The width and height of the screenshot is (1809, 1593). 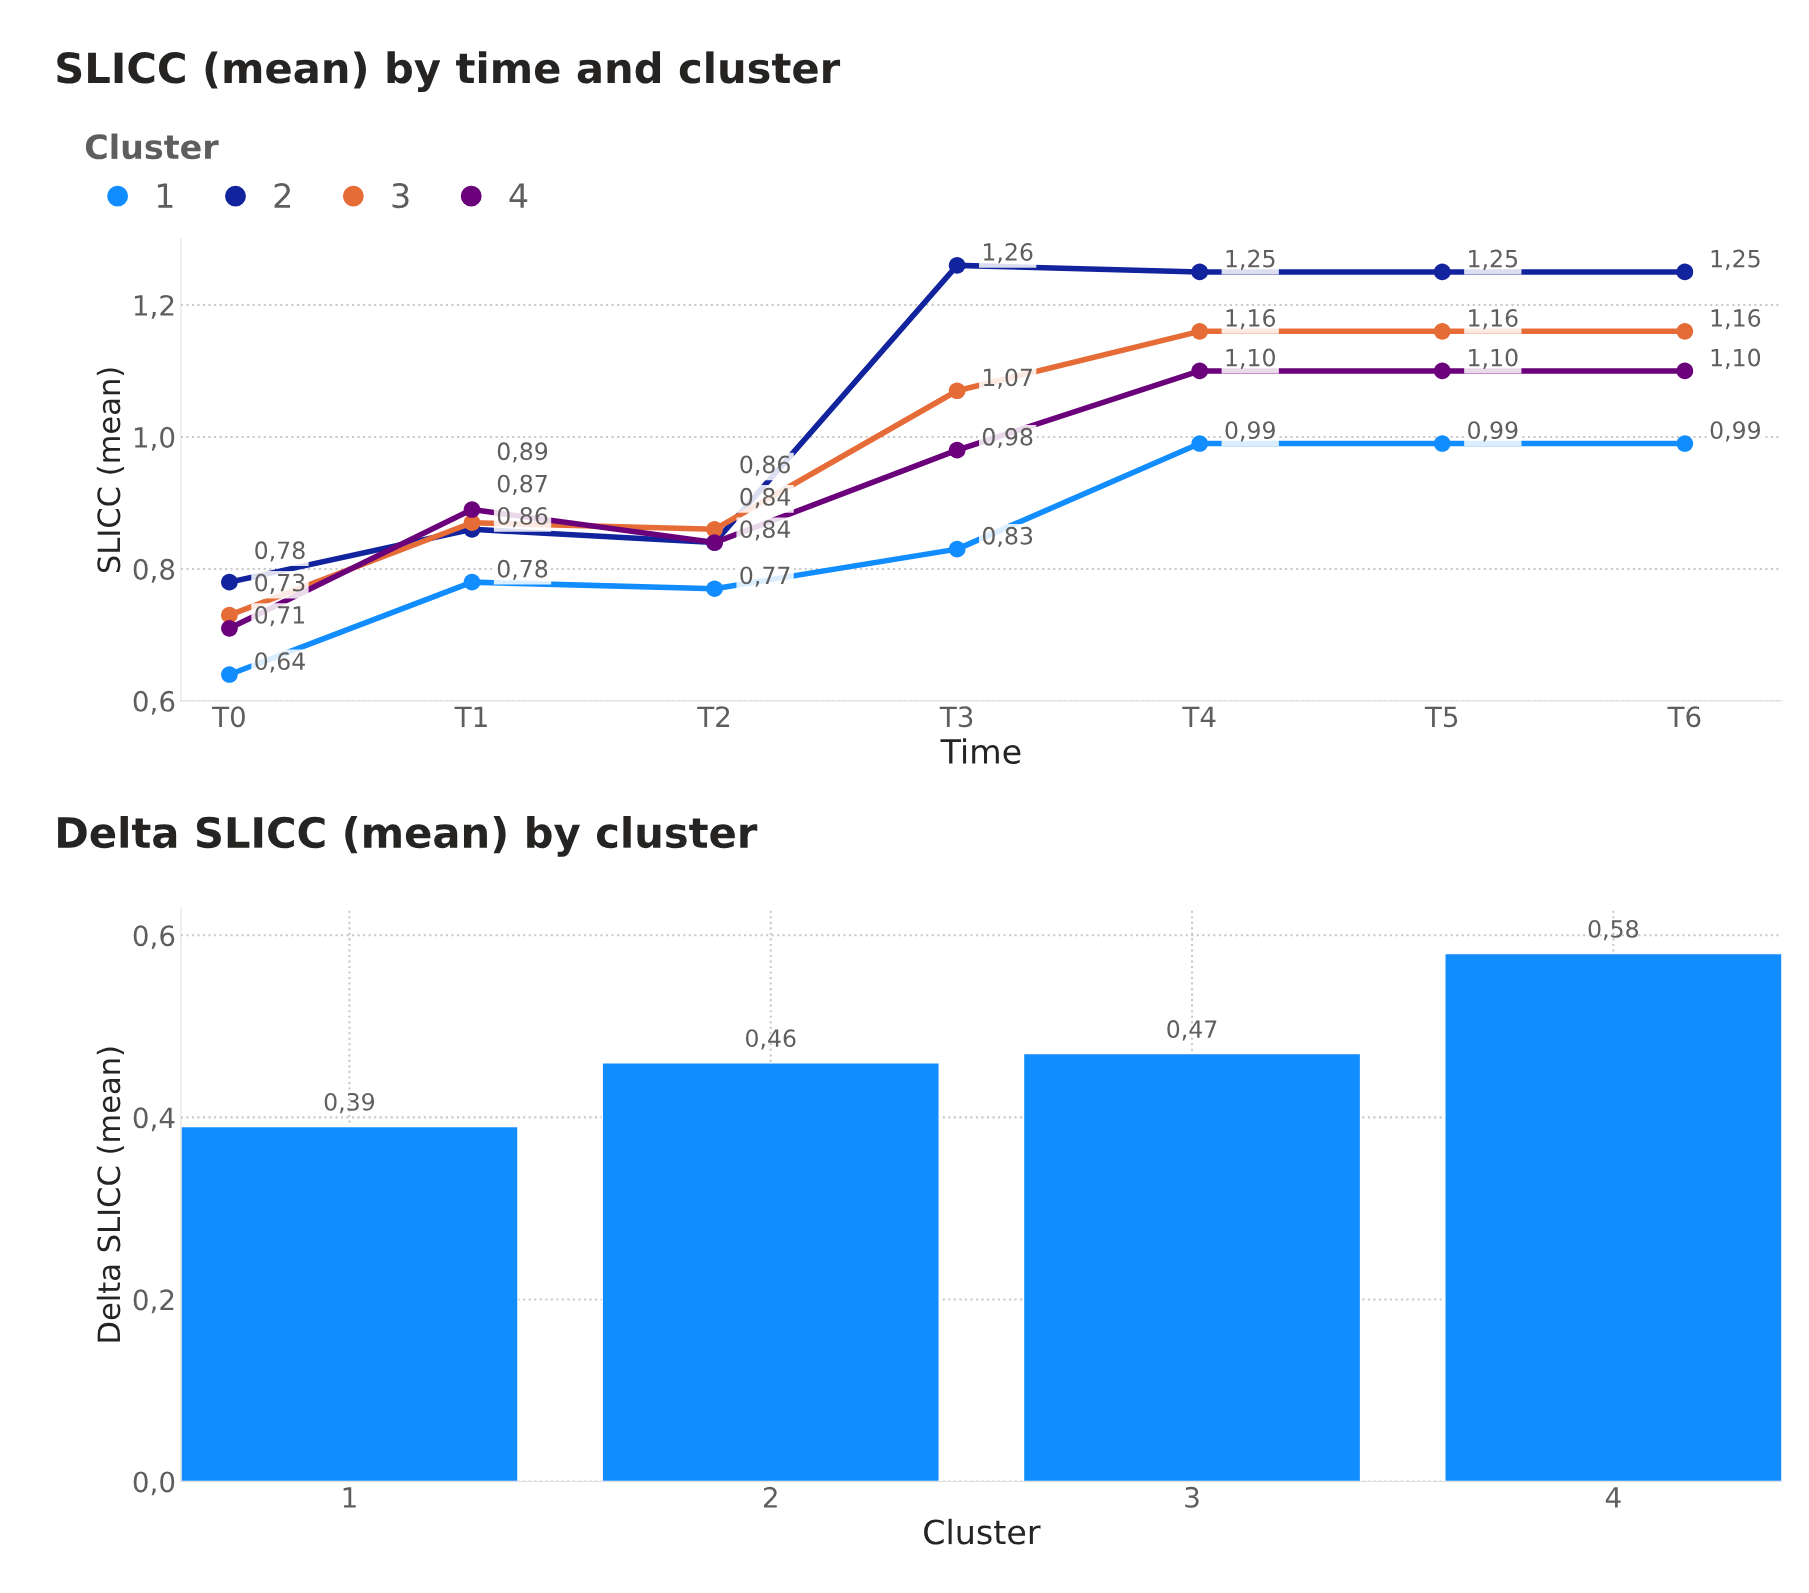 What do you see at coordinates (1007, 378) in the screenshot?
I see `data-label: 1,07` at bounding box center [1007, 378].